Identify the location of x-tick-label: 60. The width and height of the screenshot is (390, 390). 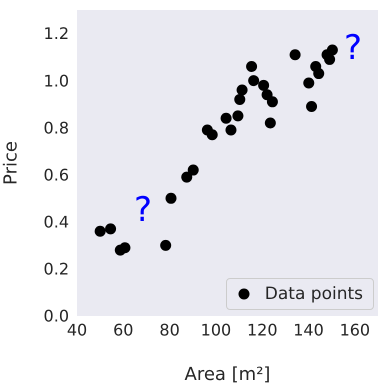
(123, 330).